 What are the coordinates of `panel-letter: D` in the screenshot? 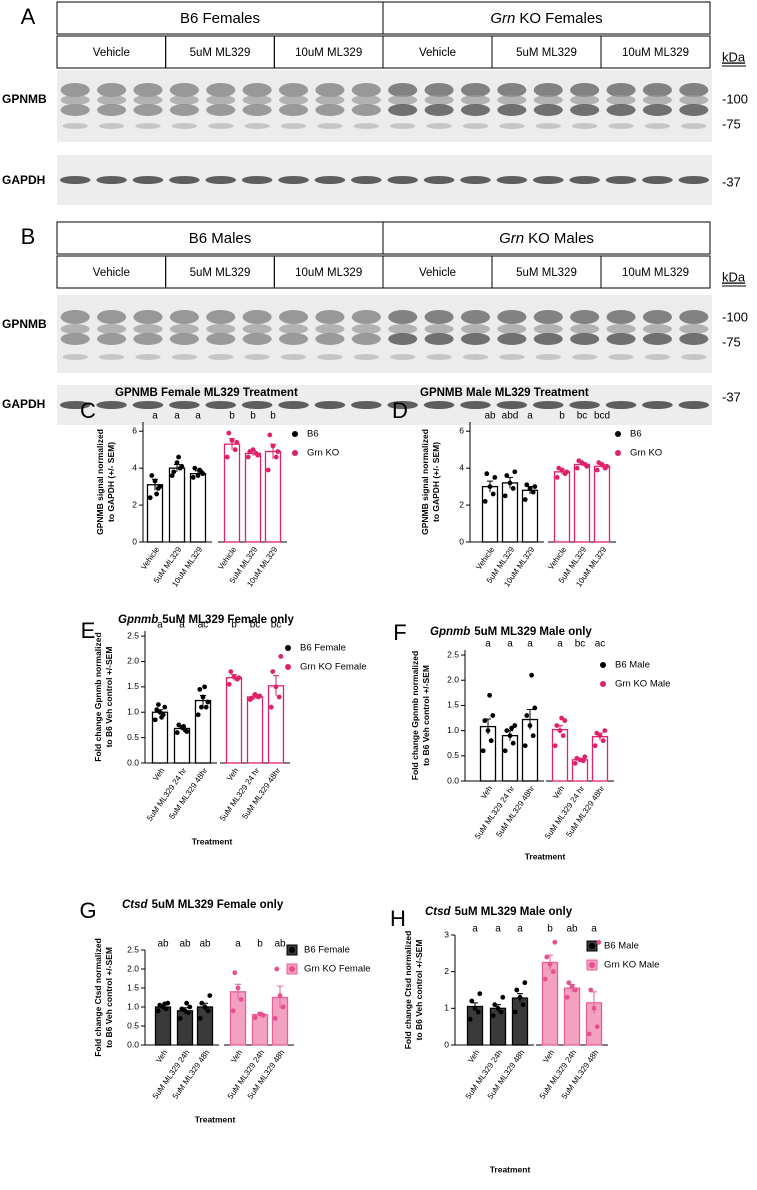 It's located at (400, 410).